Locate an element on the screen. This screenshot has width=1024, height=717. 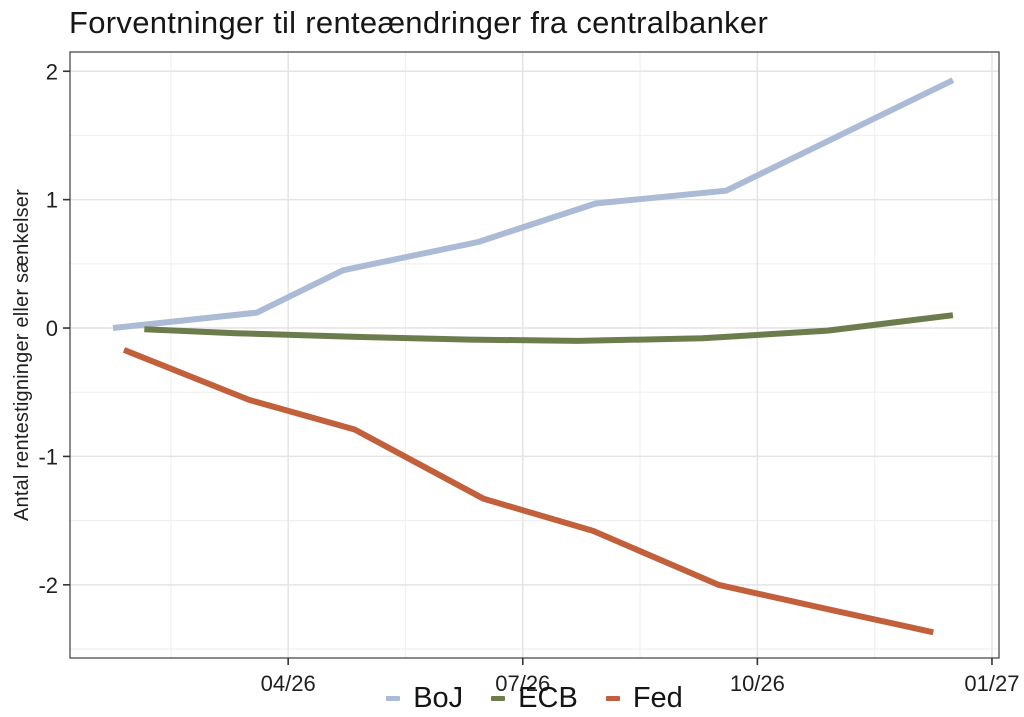
x-tick-label: 04/26 is located at coordinates (288, 683).